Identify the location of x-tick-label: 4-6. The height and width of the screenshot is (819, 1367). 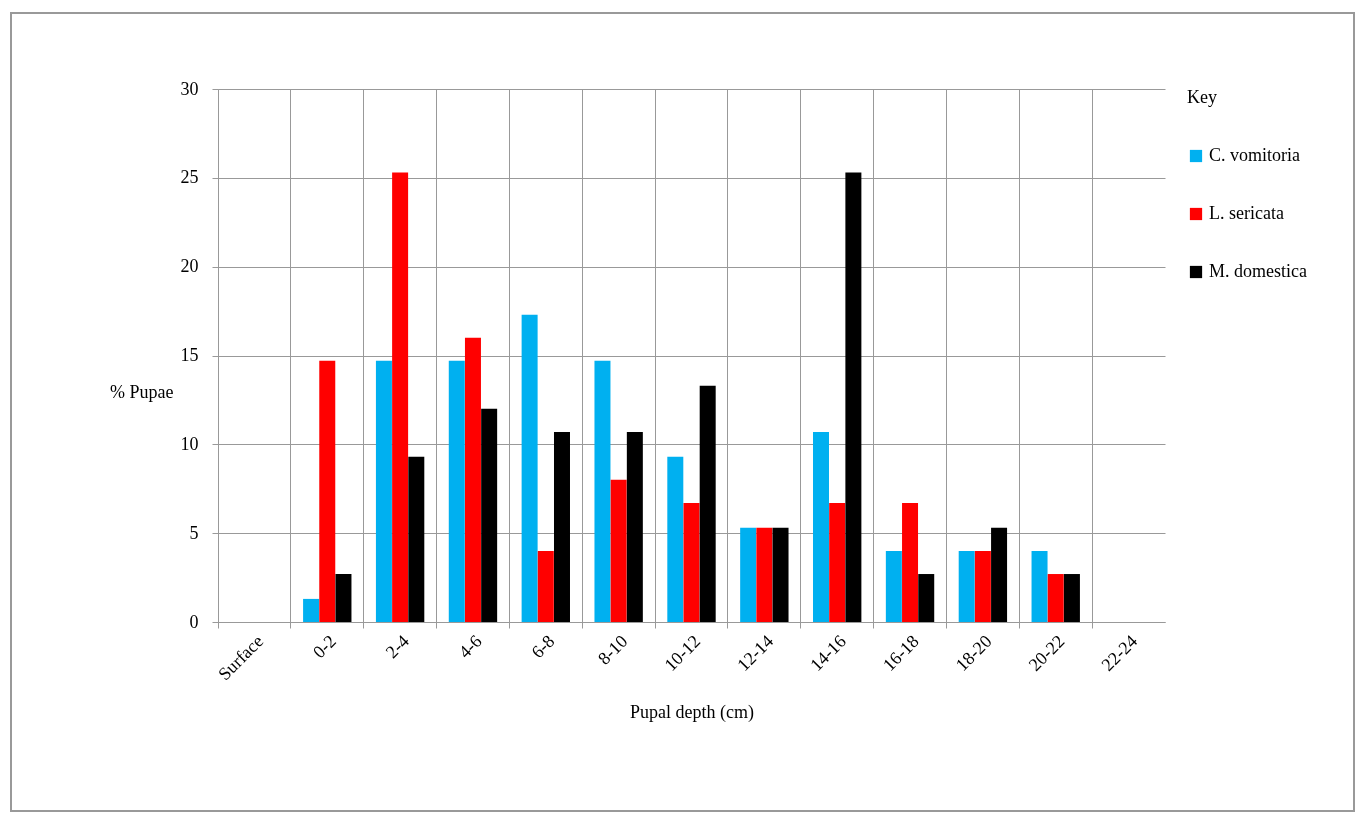
(470, 647).